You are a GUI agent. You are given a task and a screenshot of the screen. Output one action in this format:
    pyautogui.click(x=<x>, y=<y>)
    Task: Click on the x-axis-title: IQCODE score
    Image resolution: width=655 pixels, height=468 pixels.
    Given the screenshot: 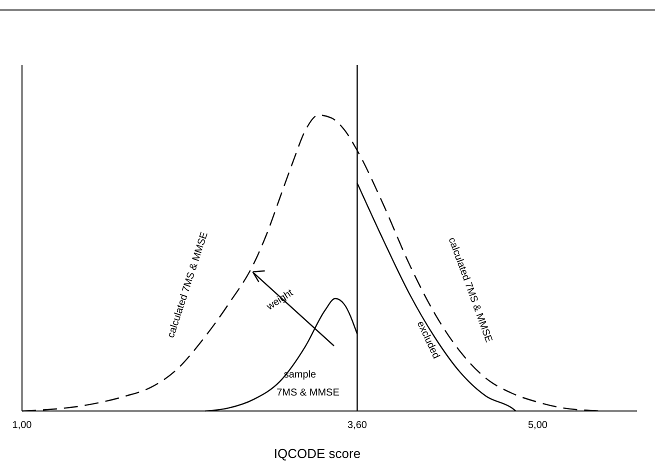 What is the action you would take?
    pyautogui.click(x=317, y=453)
    